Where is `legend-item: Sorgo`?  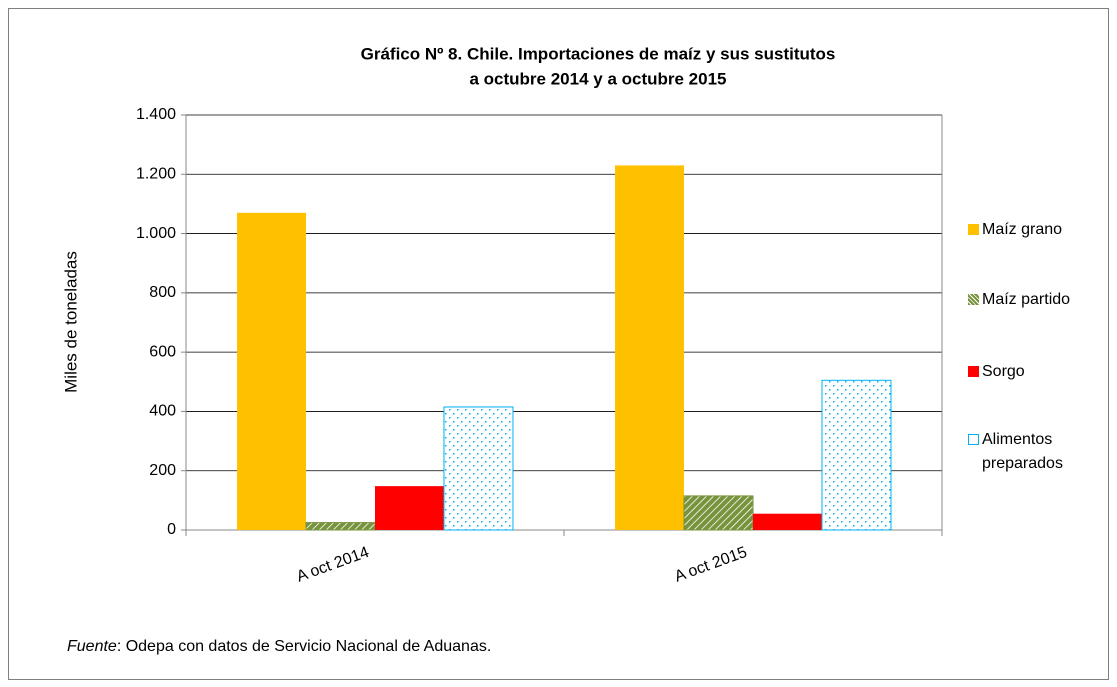
legend-item: Sorgo is located at coordinates (1038, 373).